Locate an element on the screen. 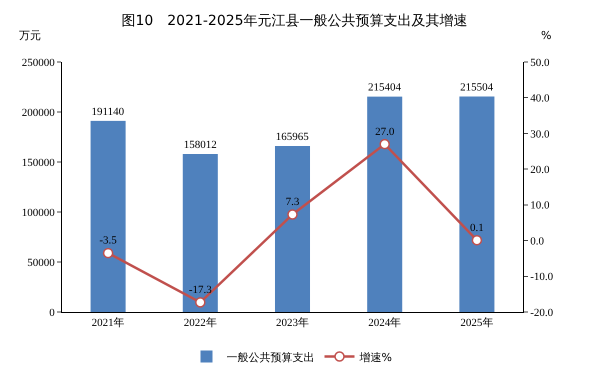 This screenshot has height=383, width=589. y-tick-label: 200000 is located at coordinates (39, 112).